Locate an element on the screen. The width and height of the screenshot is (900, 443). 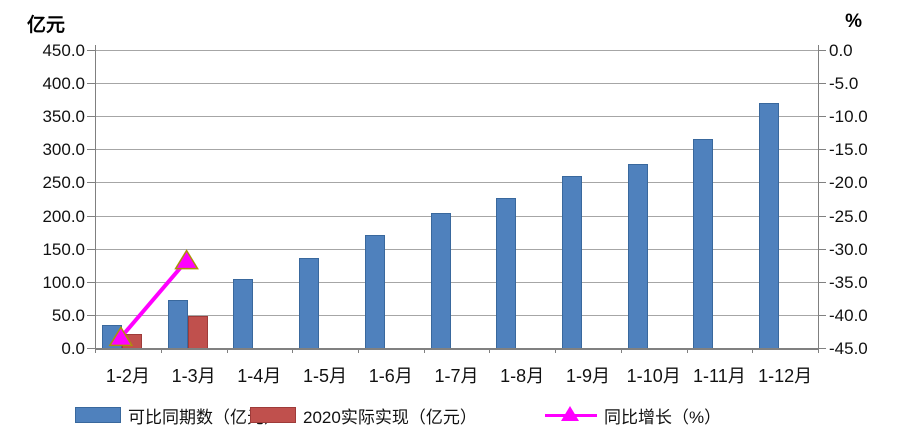
growth-line is located at coordinates (154, 299).